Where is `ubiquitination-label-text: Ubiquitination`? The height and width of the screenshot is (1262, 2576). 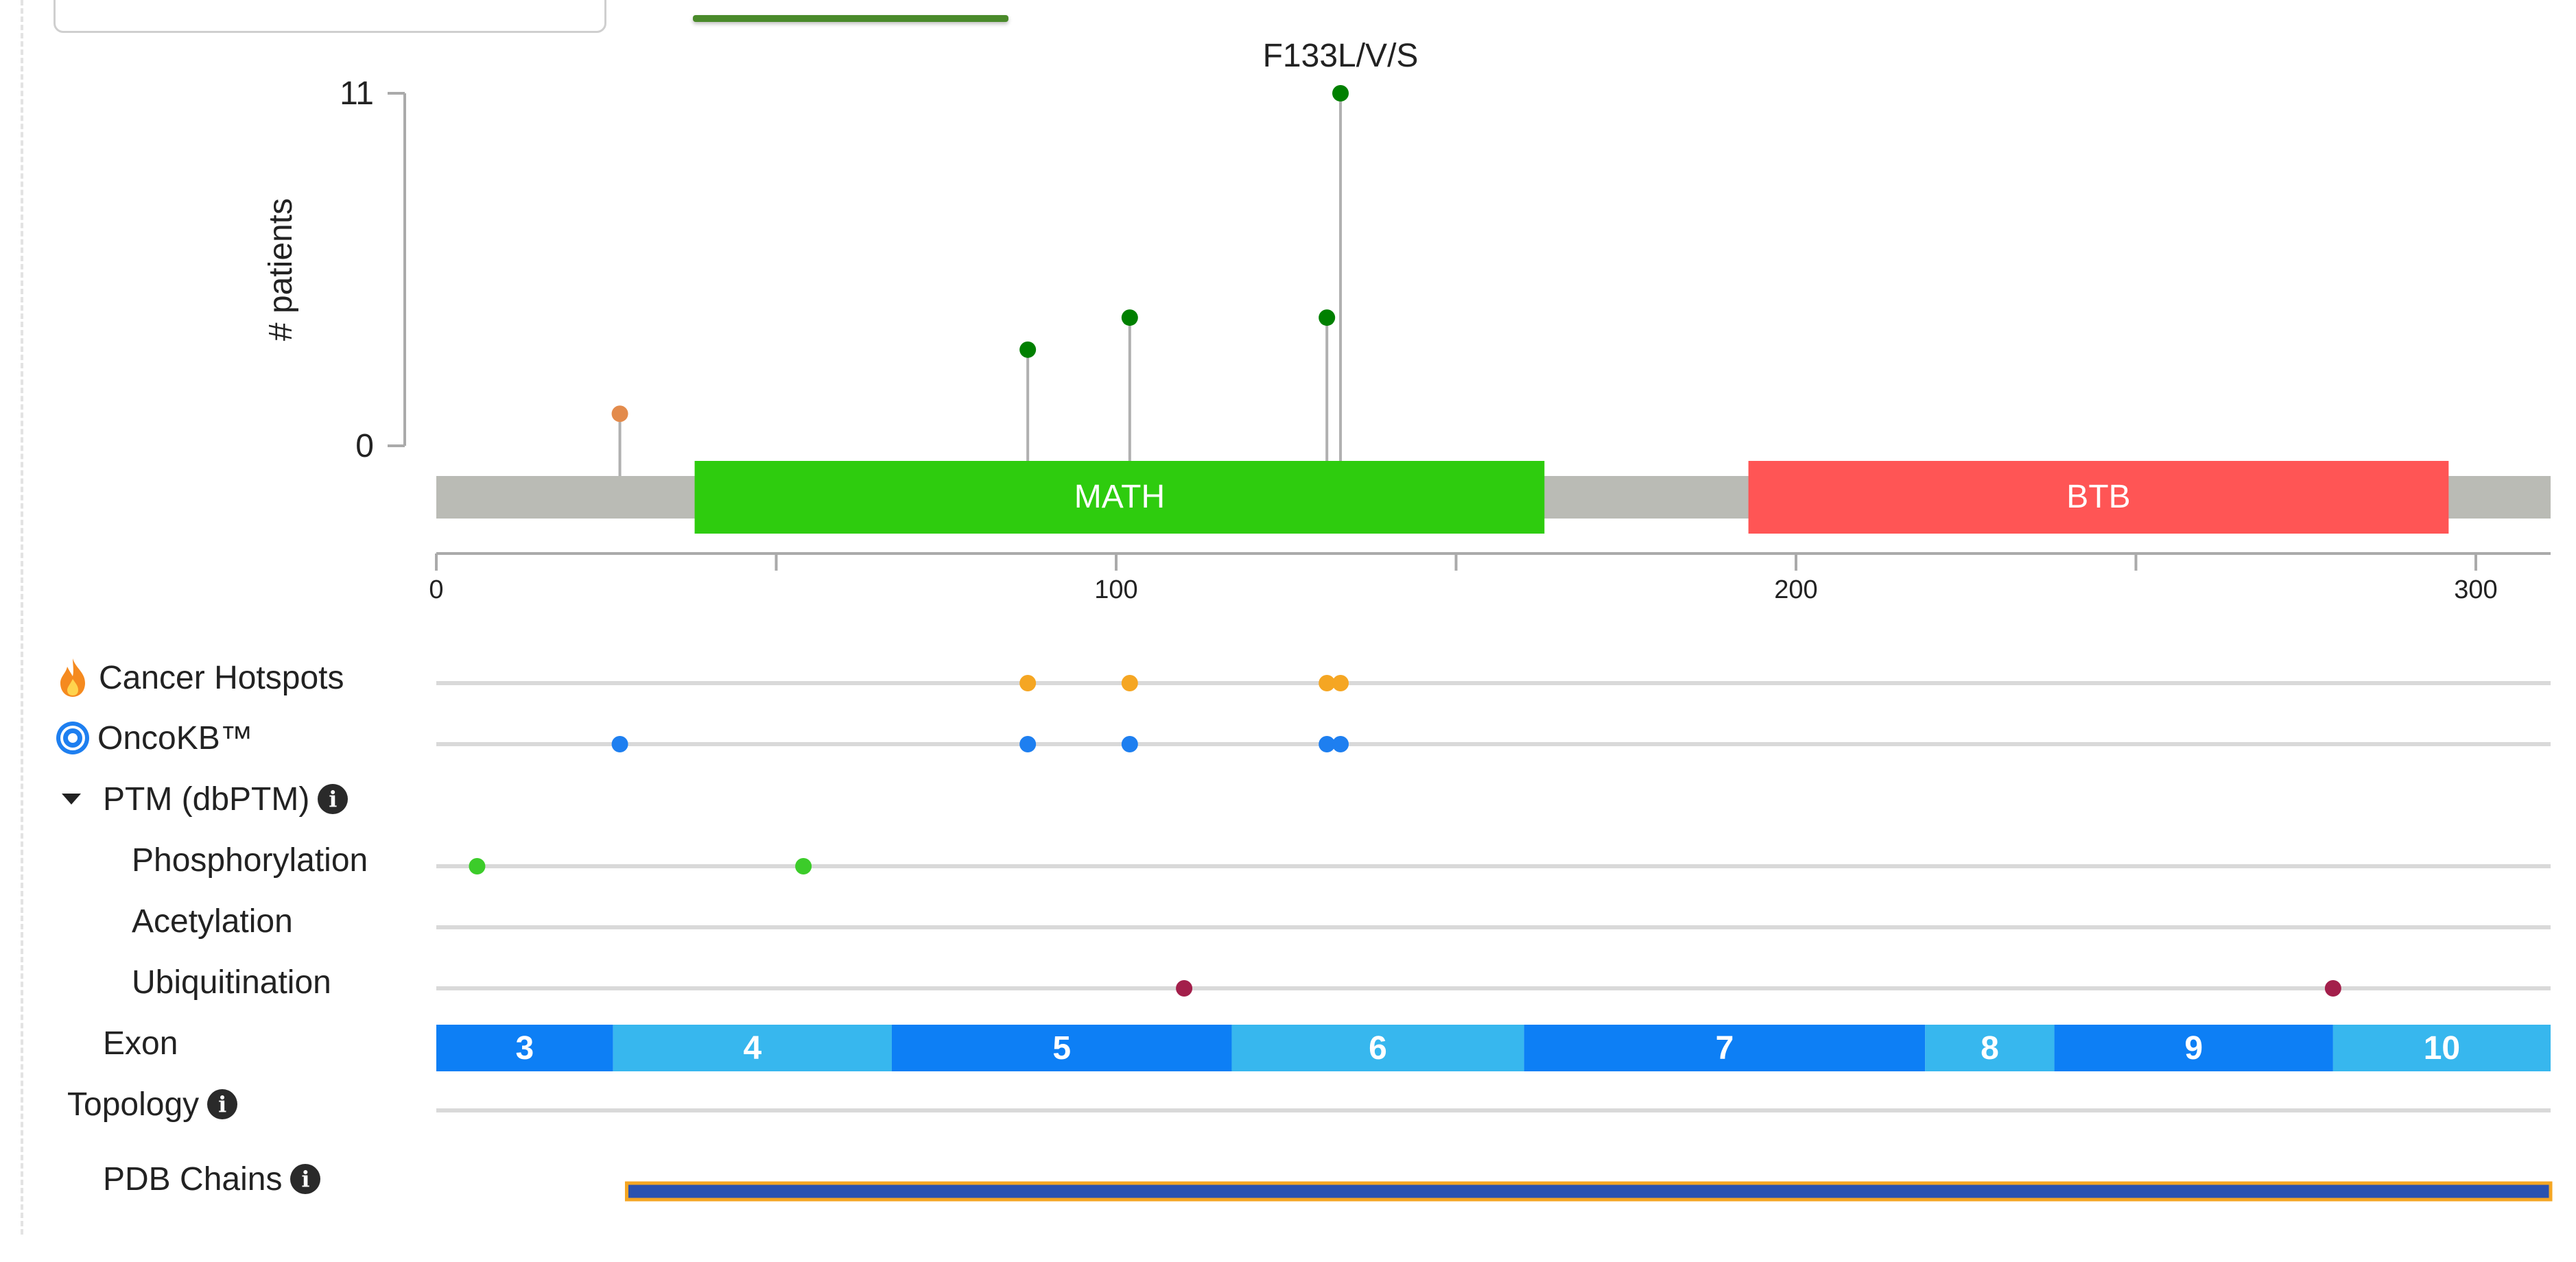 ubiquitination-label-text: Ubiquitination is located at coordinates (231, 982).